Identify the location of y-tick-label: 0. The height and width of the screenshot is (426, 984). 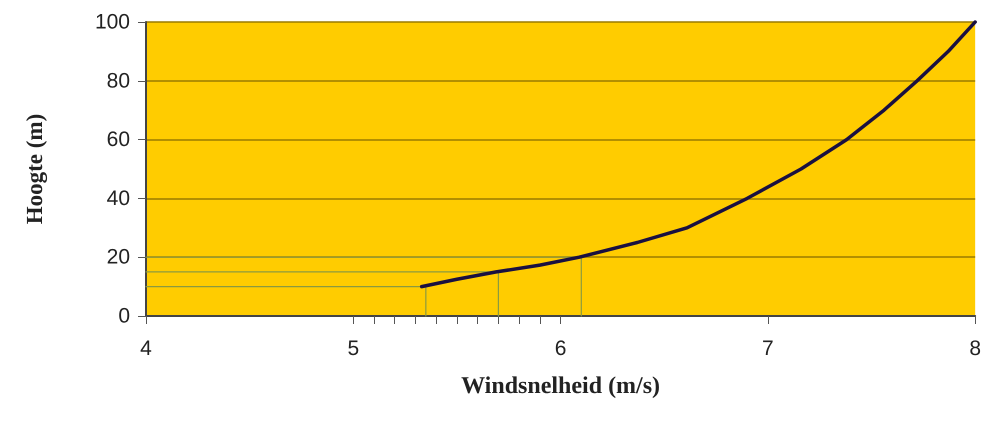
(124, 316).